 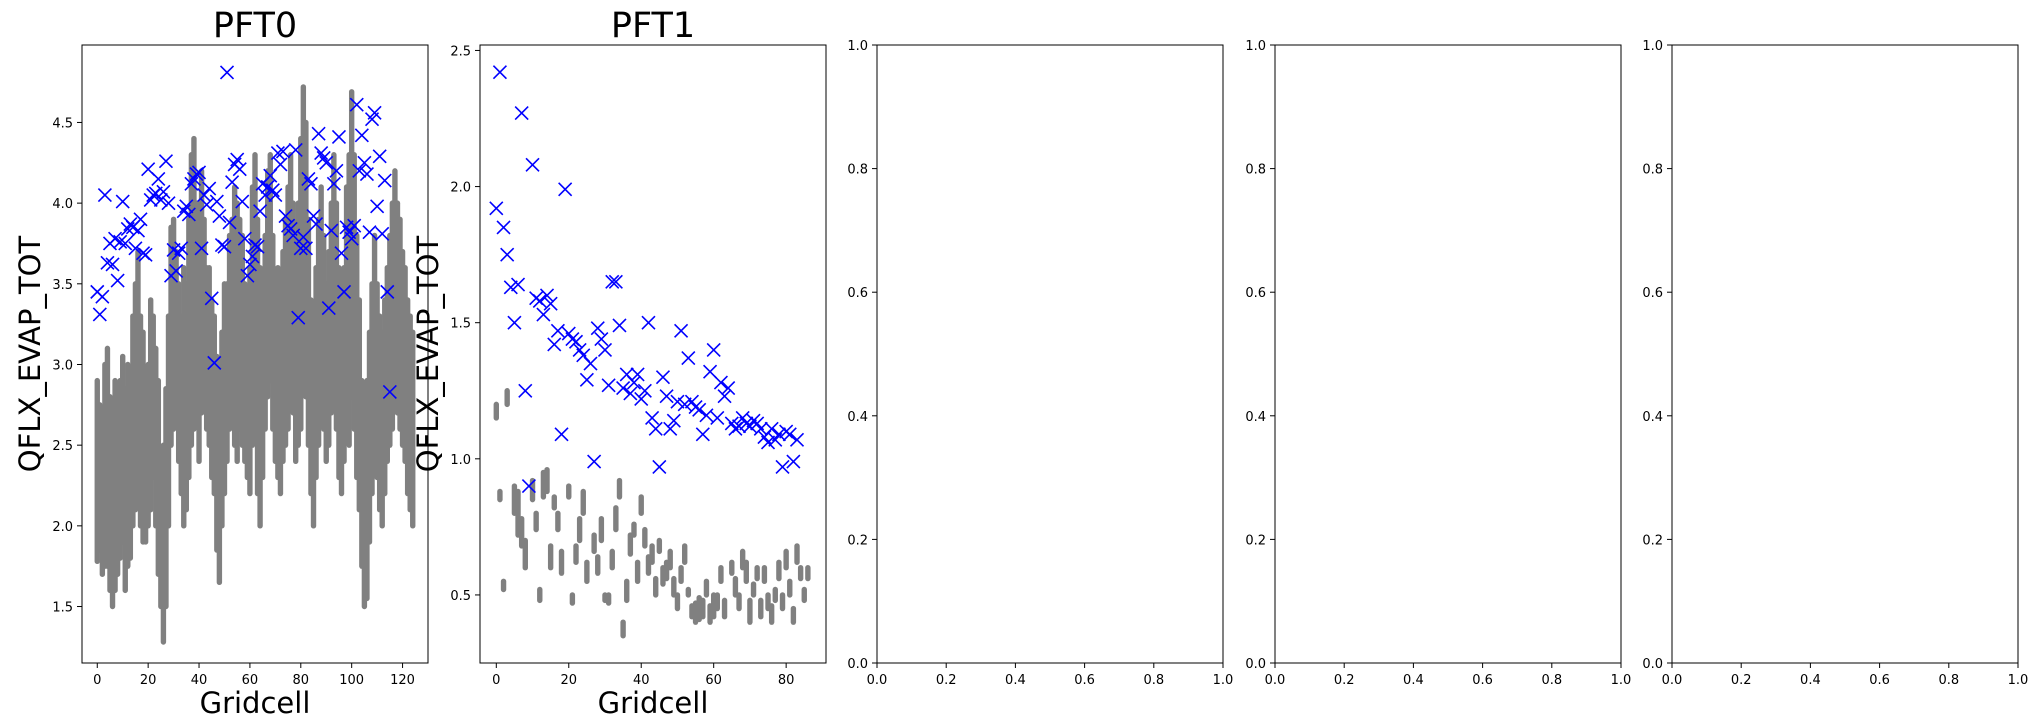 I want to click on x-tick-label: 0.2, so click(x=1344, y=680).